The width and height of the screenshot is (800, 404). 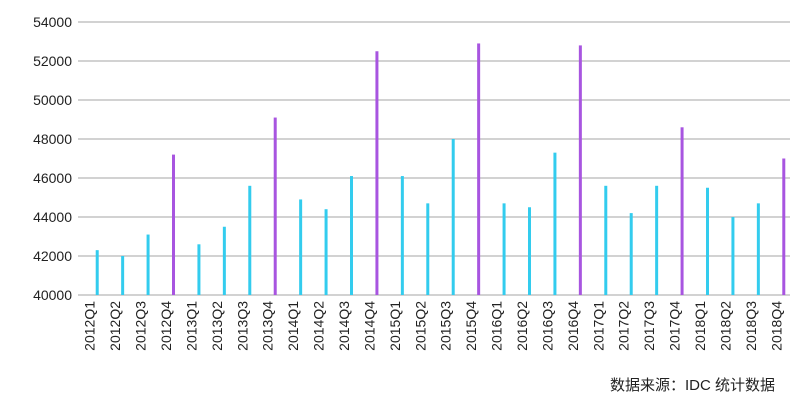 What do you see at coordinates (166, 326) in the screenshot?
I see `x-tick-label: 2012Q4` at bounding box center [166, 326].